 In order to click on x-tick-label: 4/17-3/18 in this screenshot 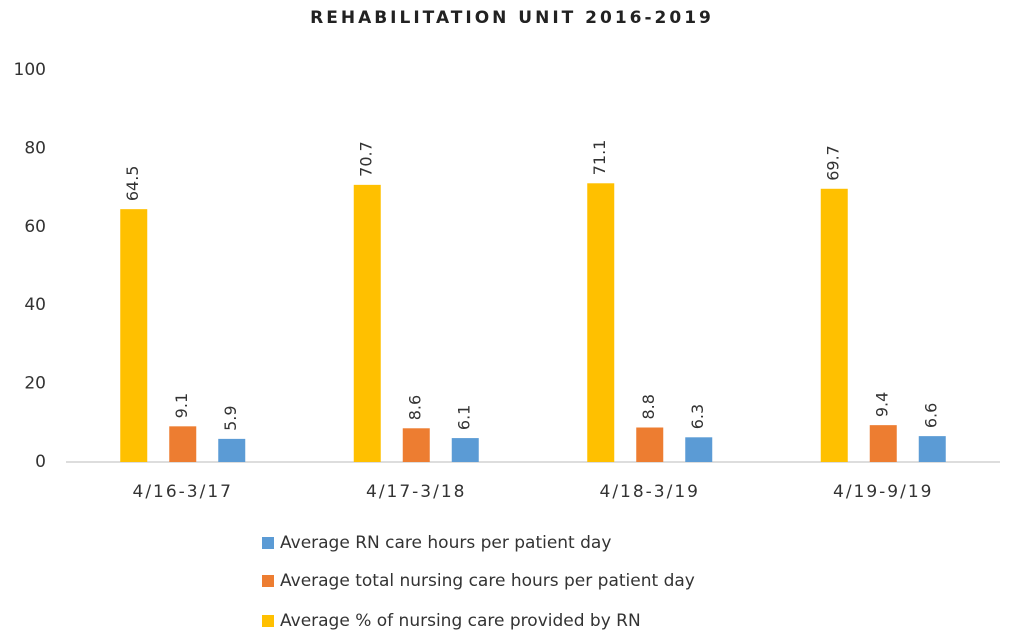, I will do `click(416, 492)`.